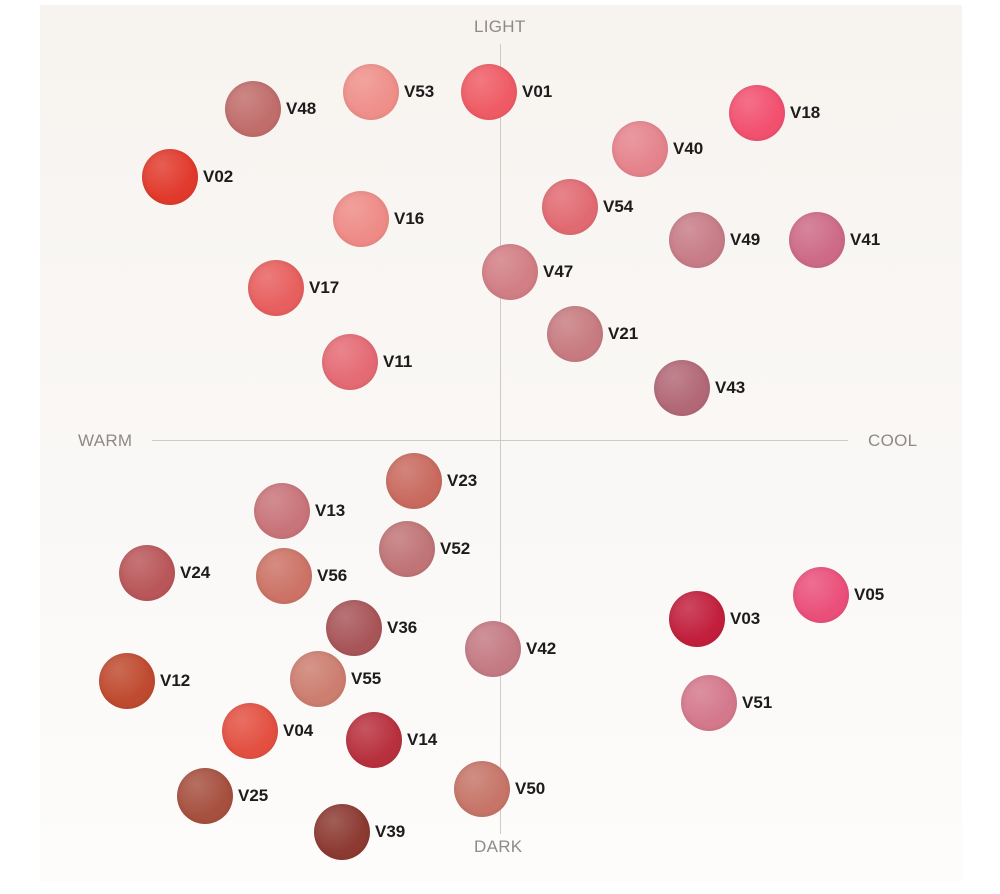 This screenshot has height=894, width=1000. Describe the element at coordinates (869, 594) in the screenshot. I see `shade-code-label: V05` at that location.